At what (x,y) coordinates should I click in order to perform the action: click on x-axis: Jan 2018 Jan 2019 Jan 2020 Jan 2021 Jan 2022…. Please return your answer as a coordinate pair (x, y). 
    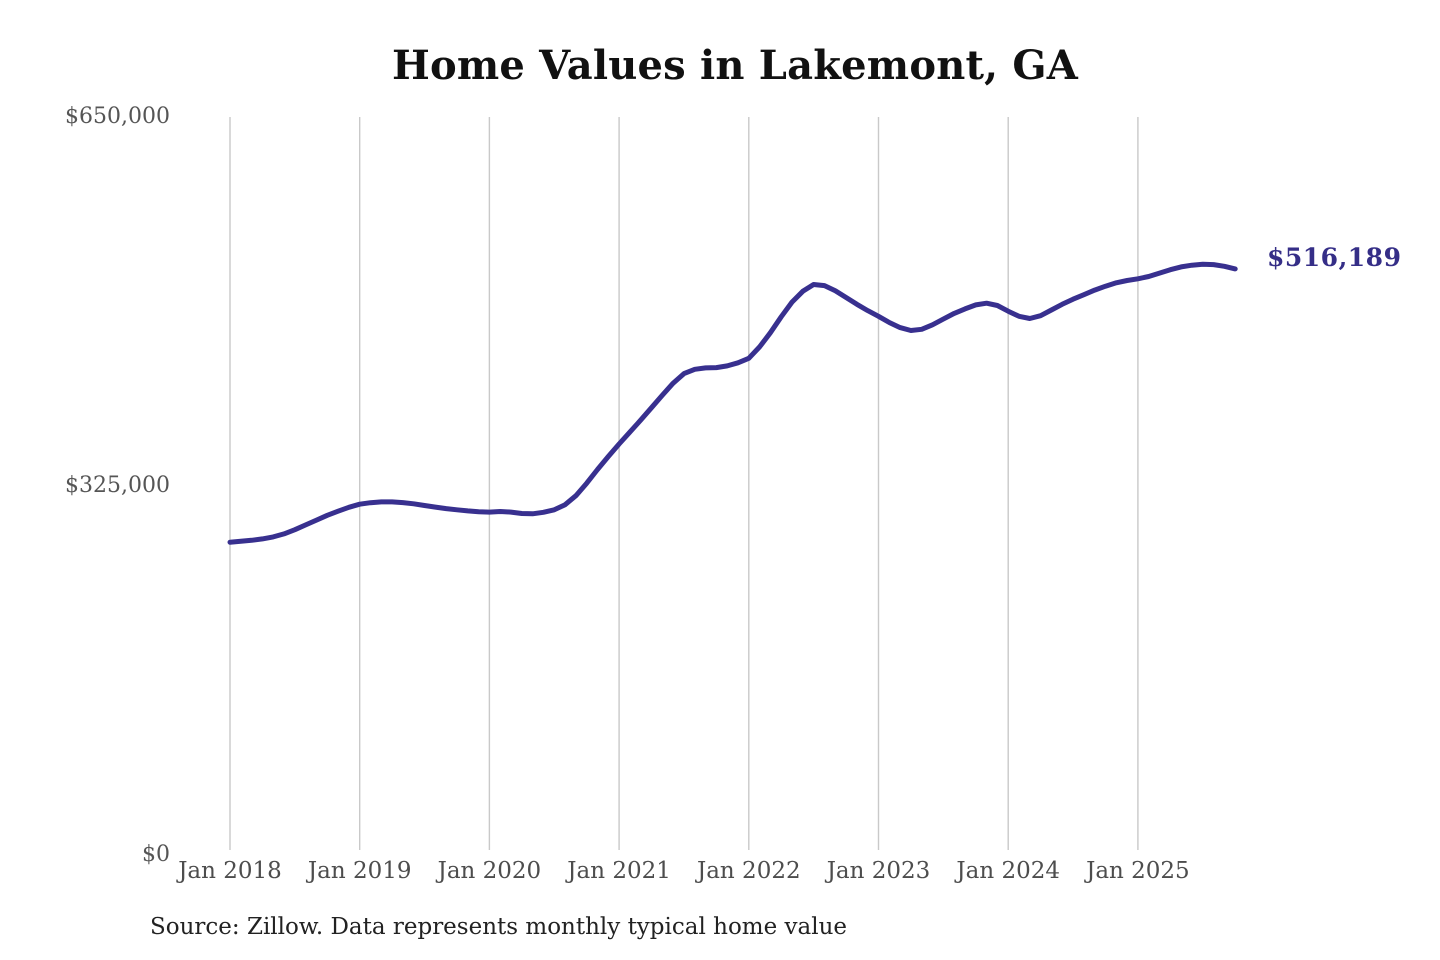
    Looking at the image, I should click on (720, 875).